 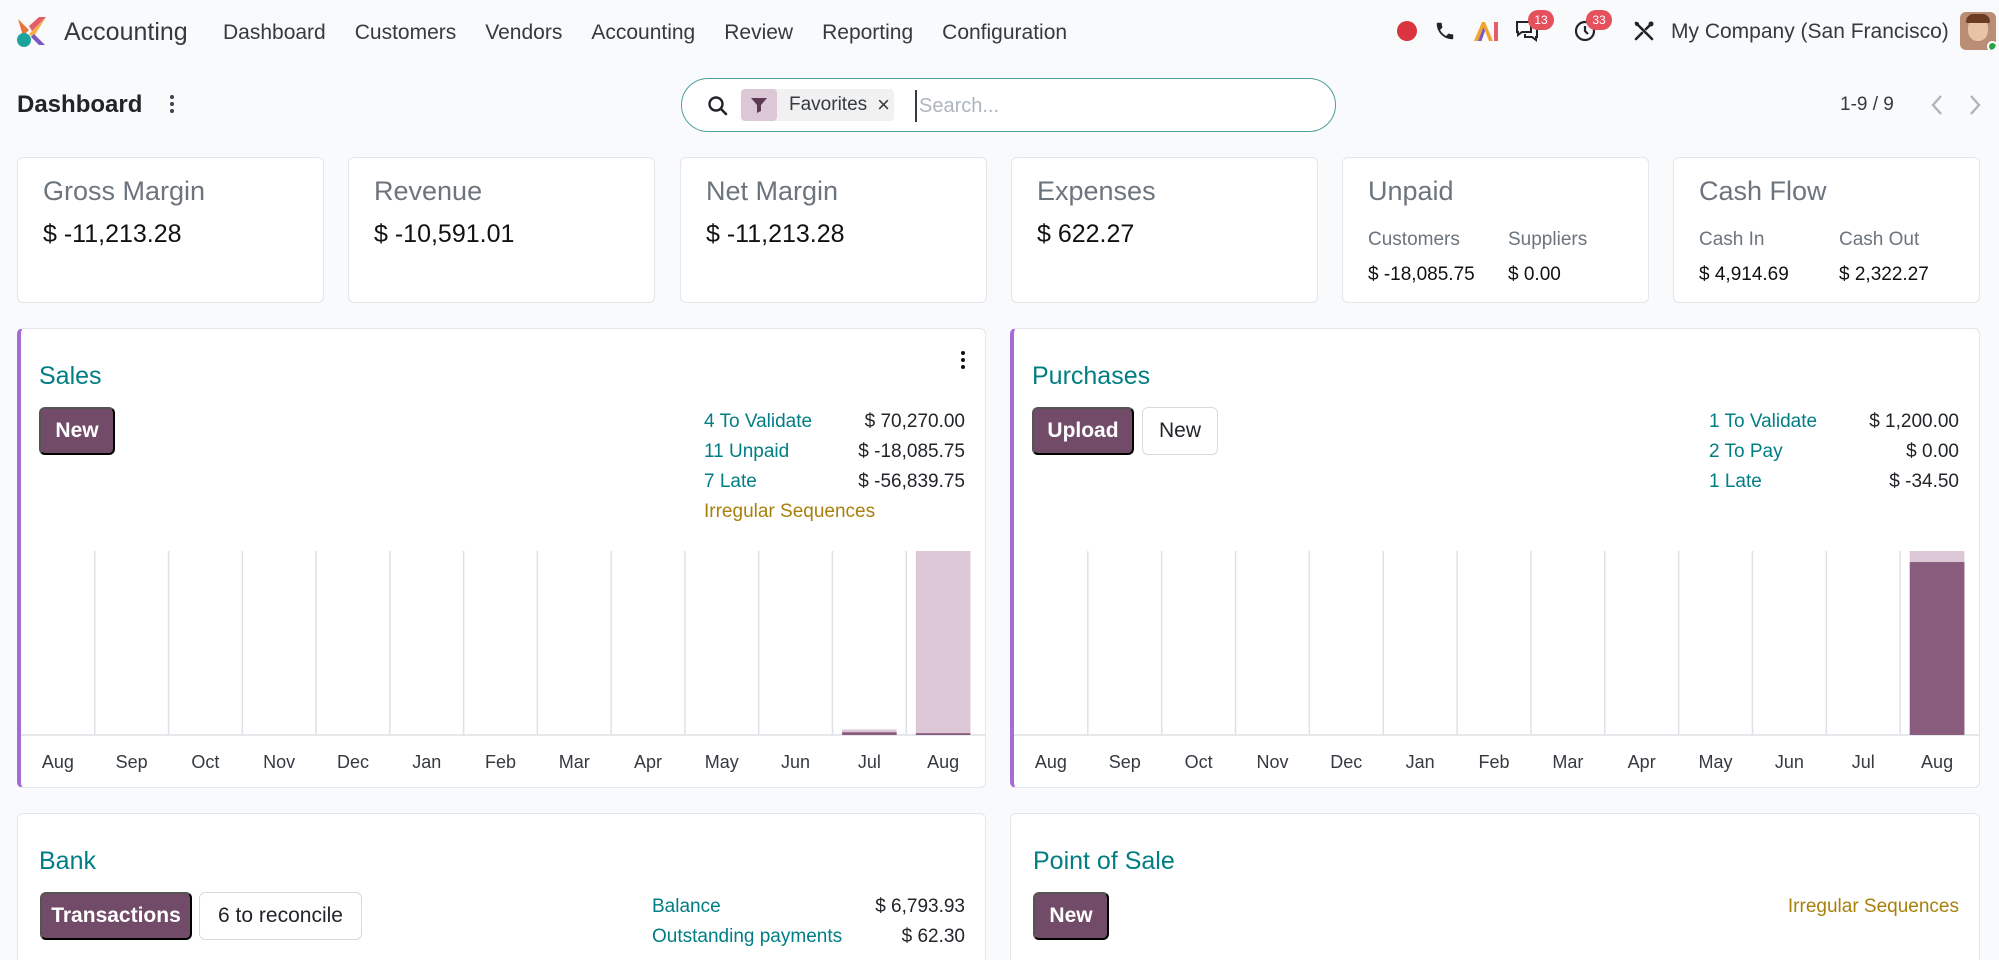 I want to click on chart-tick-label: Dec, so click(x=1346, y=762).